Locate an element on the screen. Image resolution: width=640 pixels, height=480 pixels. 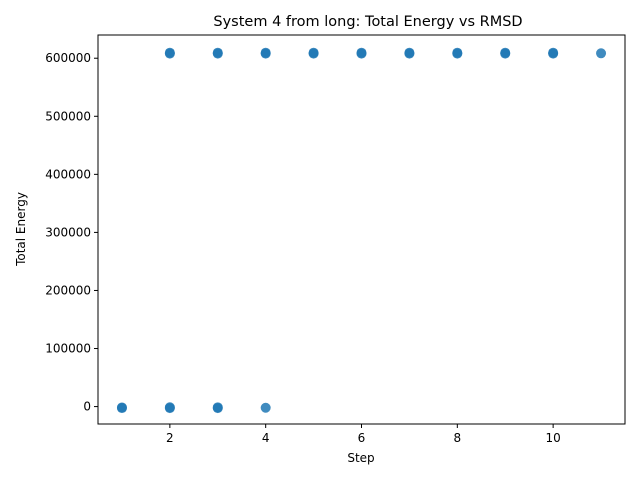
y-tick-label: 600000 is located at coordinates (68, 58).